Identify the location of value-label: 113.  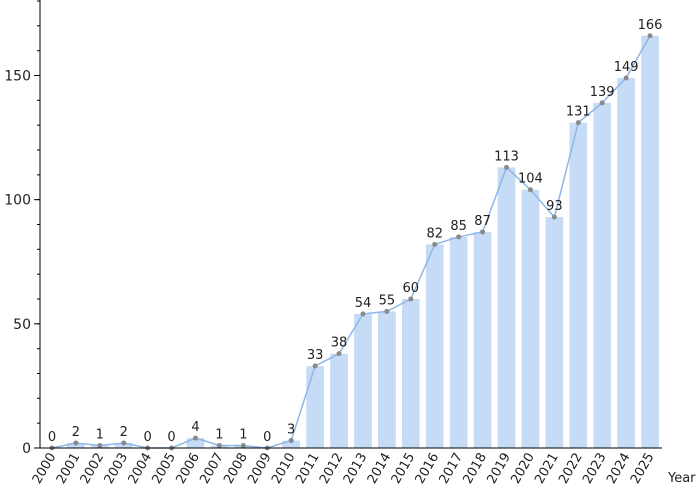
(506, 156).